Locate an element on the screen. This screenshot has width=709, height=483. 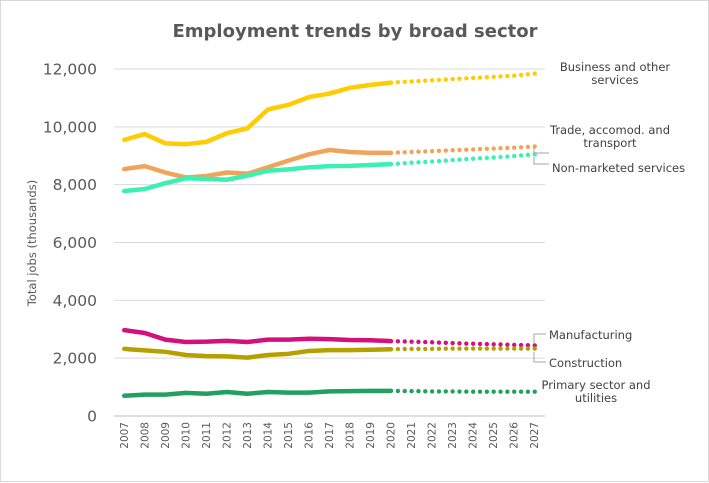
x-tick-label: 2027 is located at coordinates (535, 435).